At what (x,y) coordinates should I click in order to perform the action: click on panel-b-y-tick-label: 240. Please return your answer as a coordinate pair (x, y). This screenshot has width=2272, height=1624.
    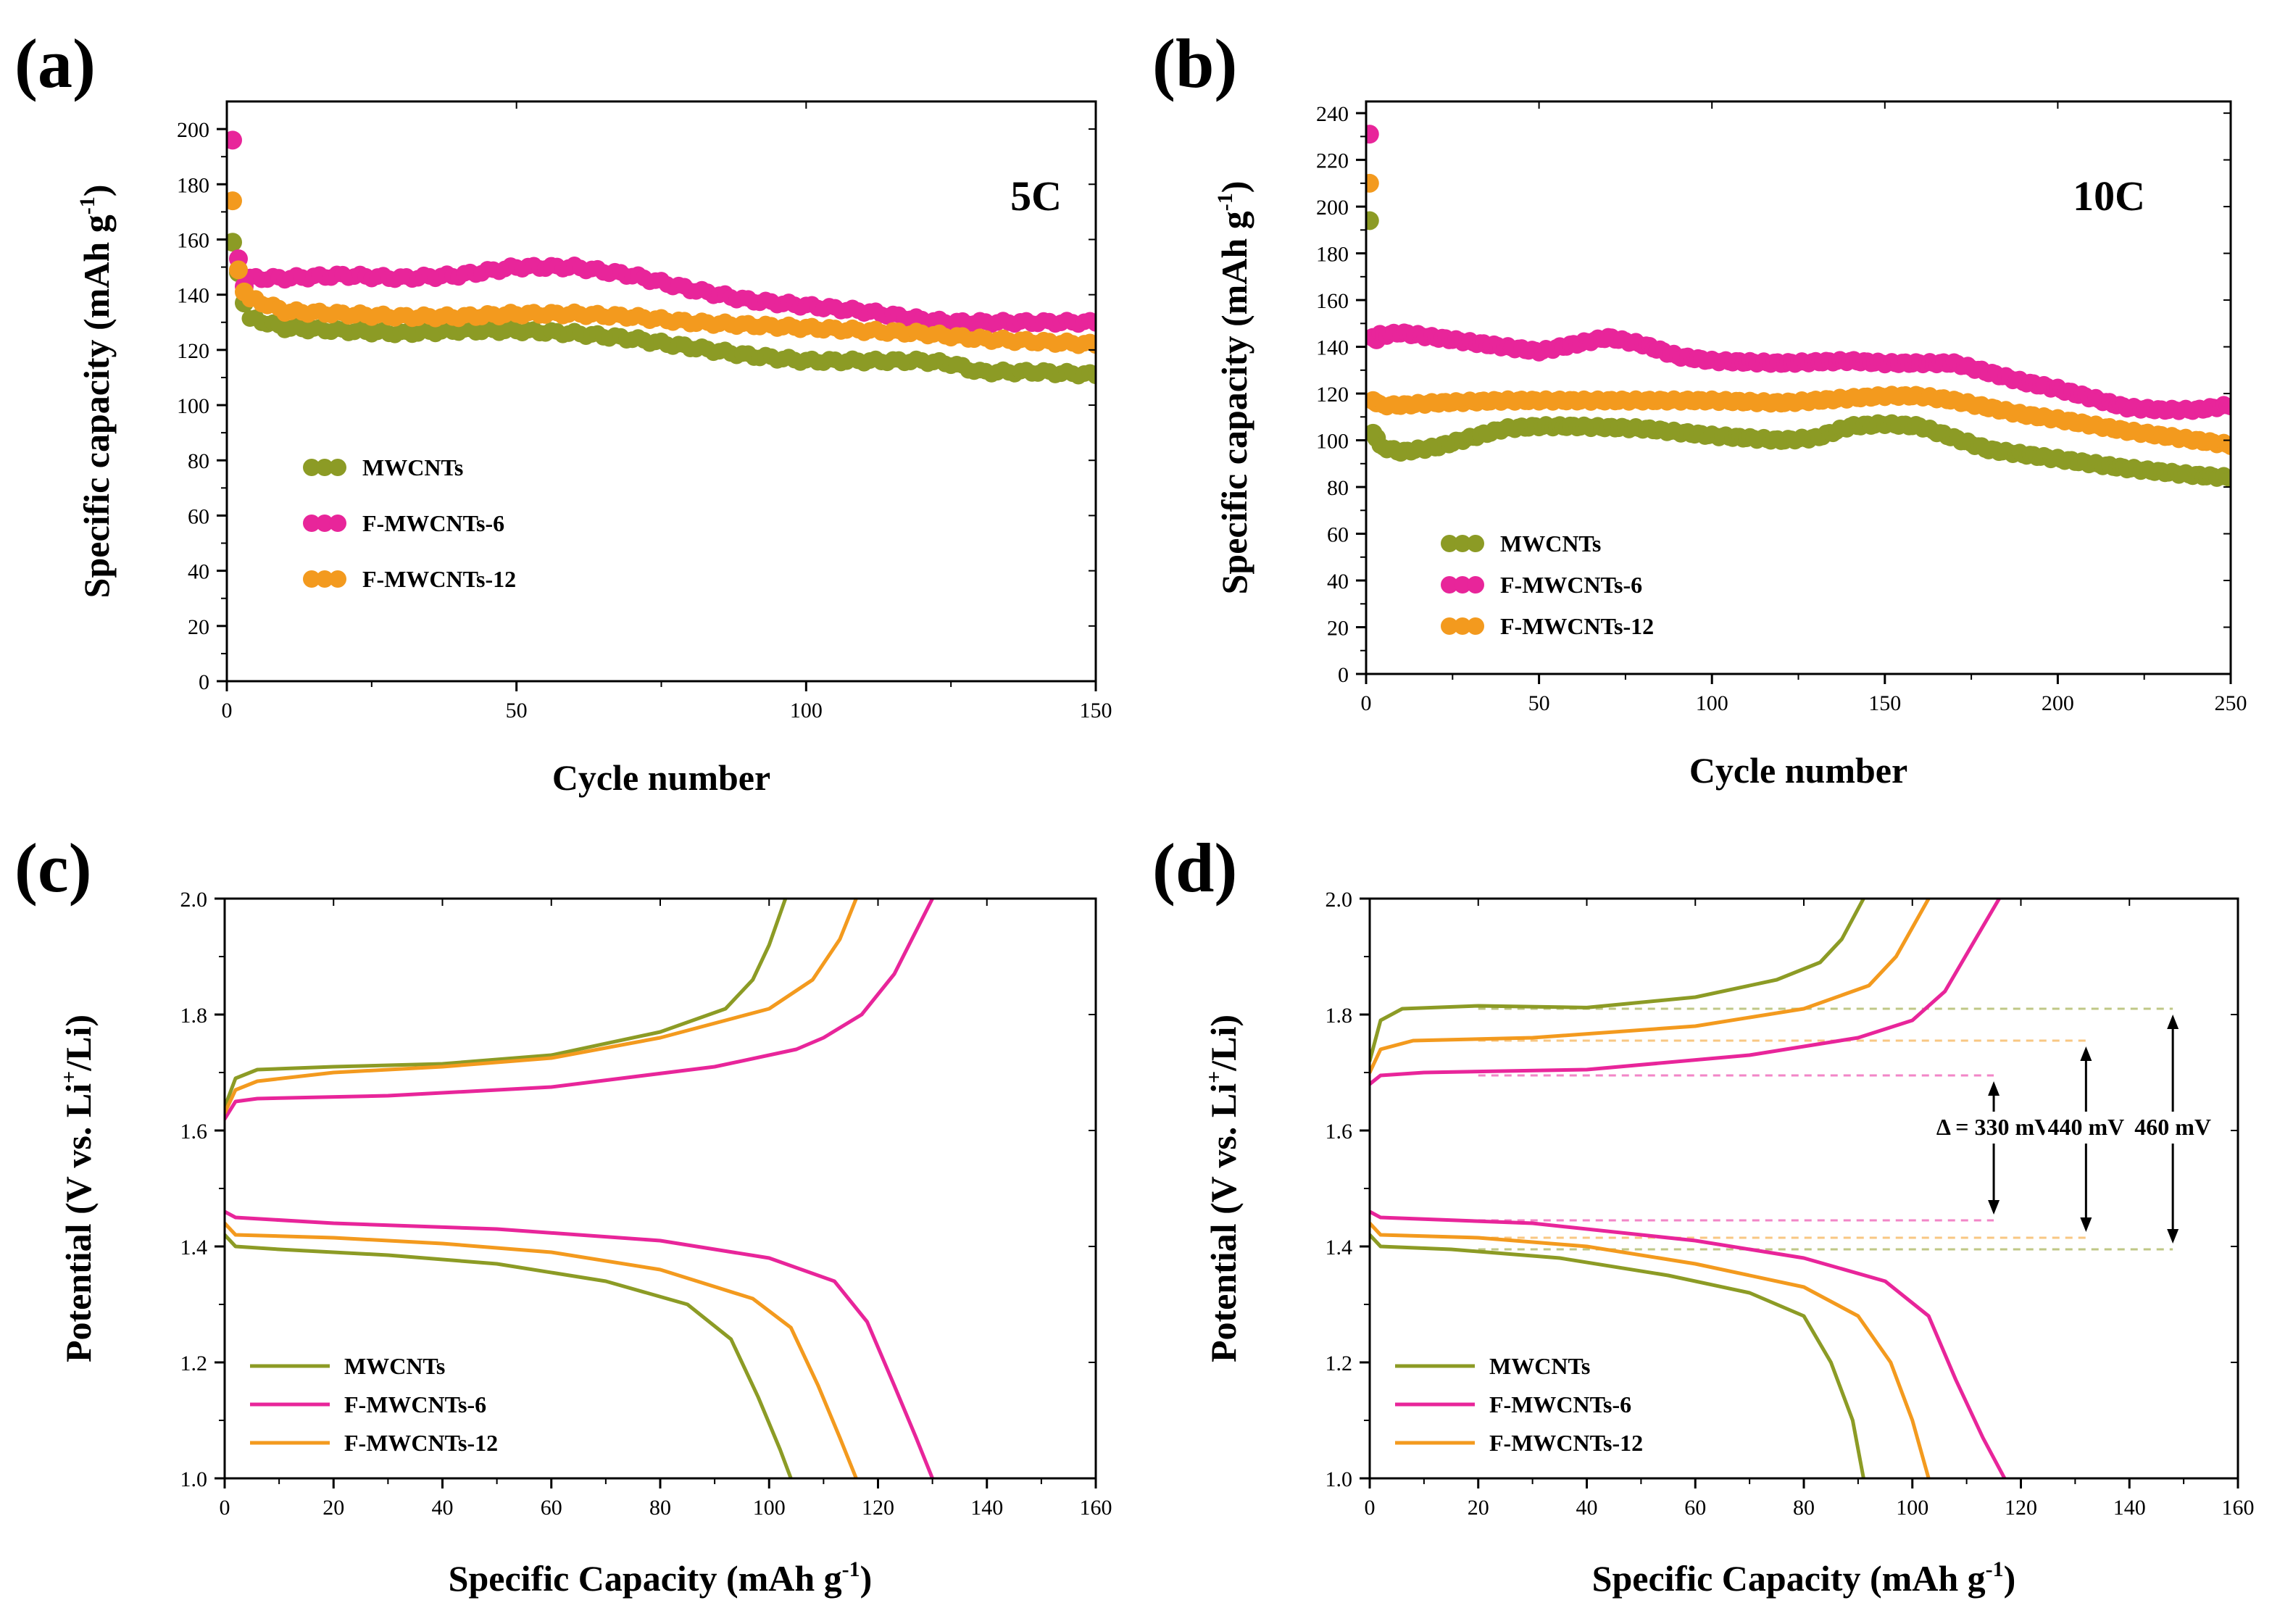
    Looking at the image, I should click on (1332, 114).